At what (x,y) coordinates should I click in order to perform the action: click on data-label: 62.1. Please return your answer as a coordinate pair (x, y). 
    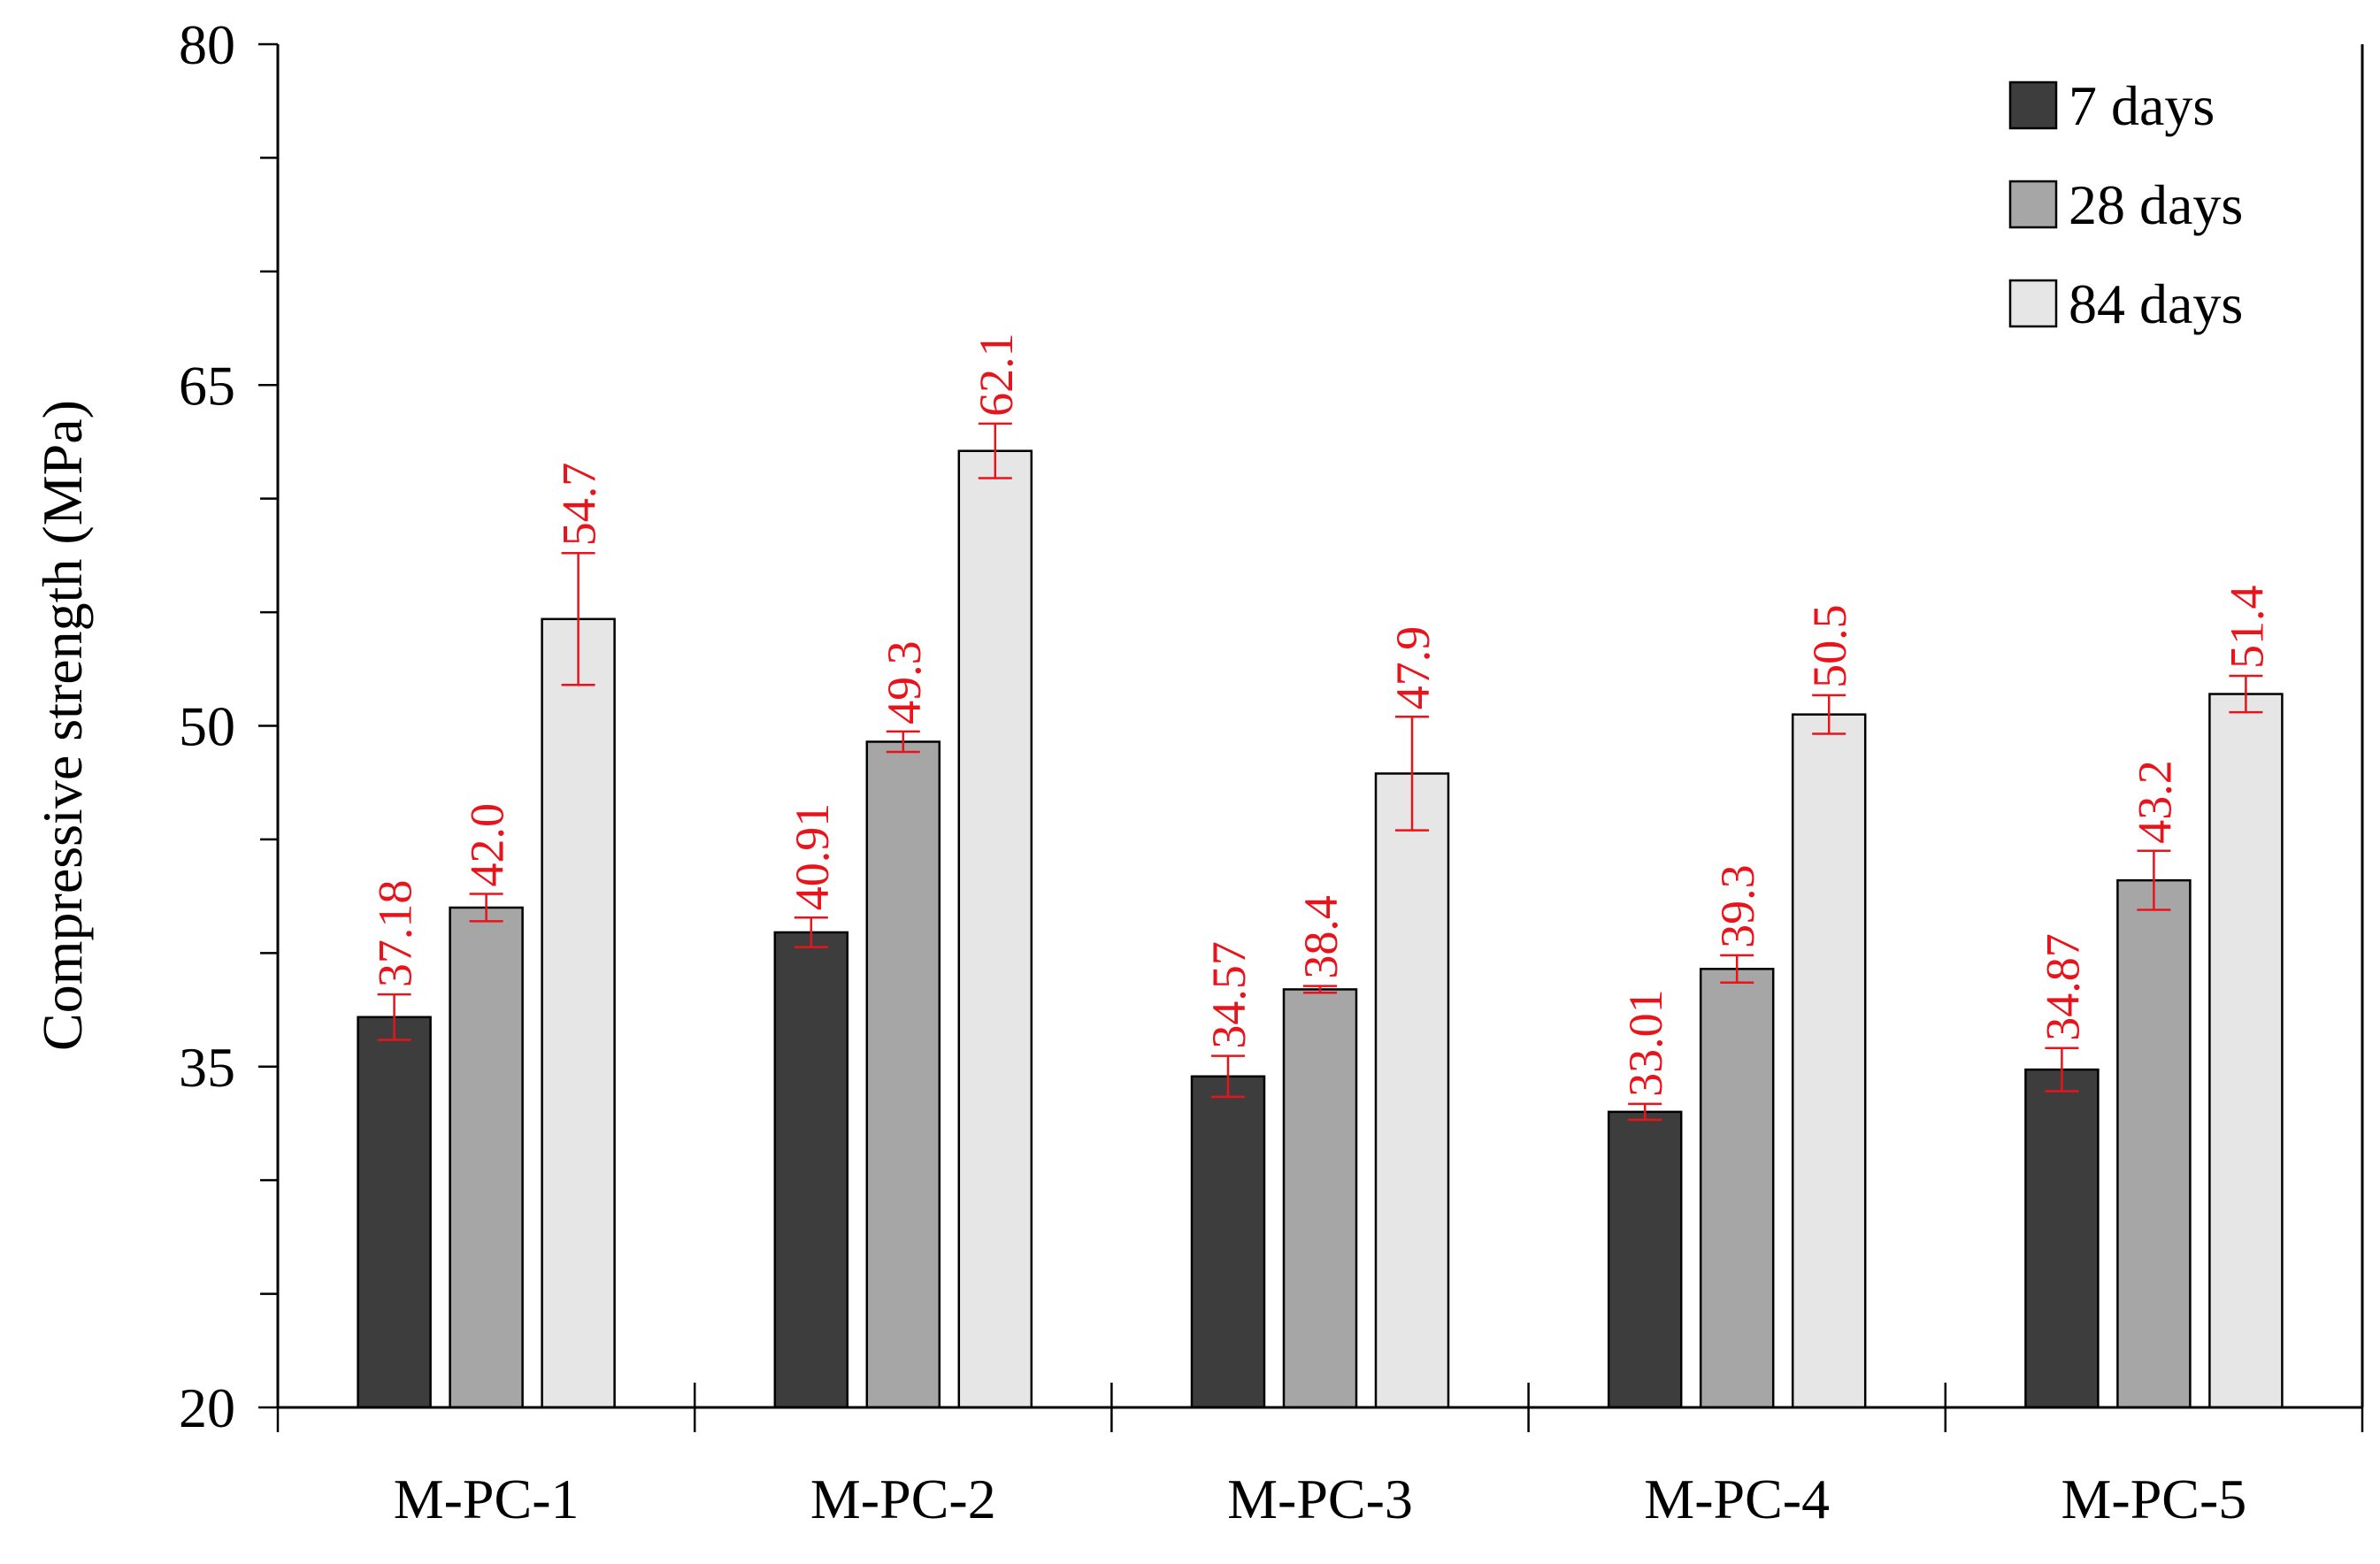
    Looking at the image, I should click on (996, 375).